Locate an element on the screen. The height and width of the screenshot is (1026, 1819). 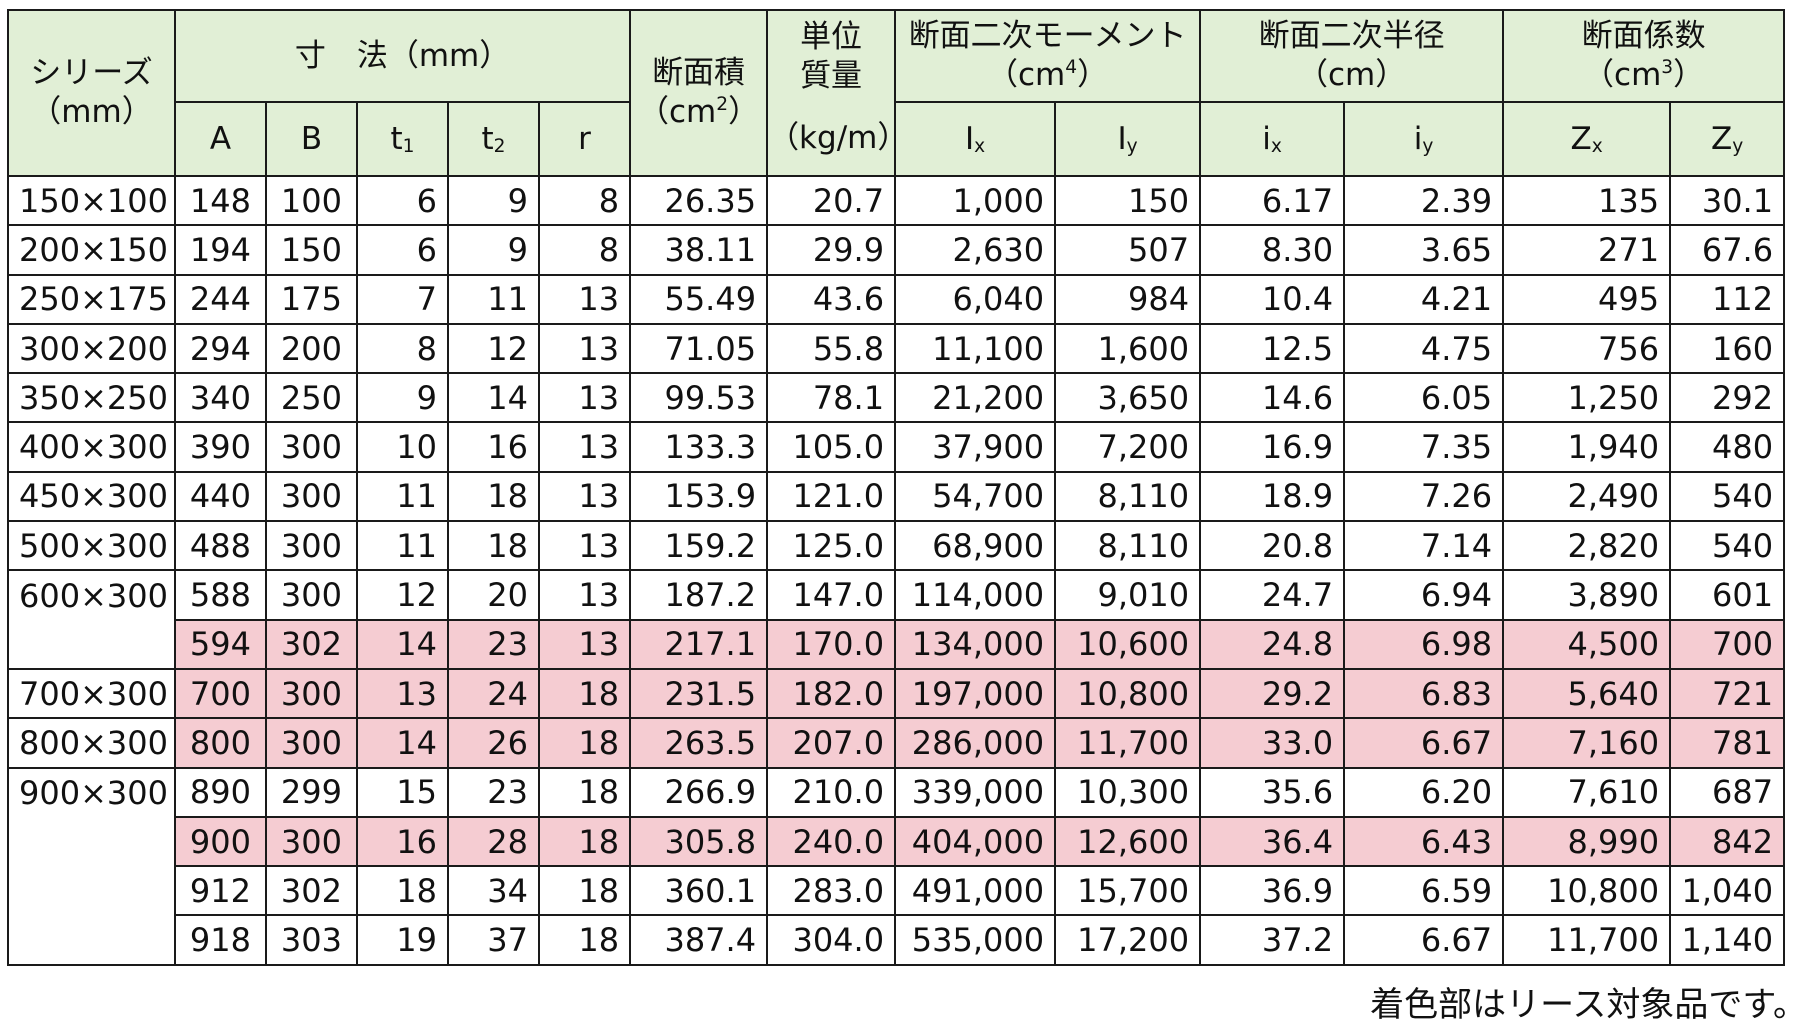
header-radius: 断面二次半径 （cm） is located at coordinates (1351, 56).